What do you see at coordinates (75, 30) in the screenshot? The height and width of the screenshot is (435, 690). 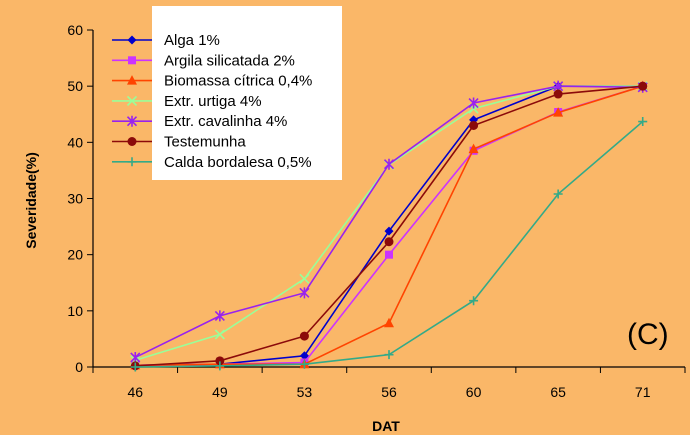 I see `y-tick-label: 60` at bounding box center [75, 30].